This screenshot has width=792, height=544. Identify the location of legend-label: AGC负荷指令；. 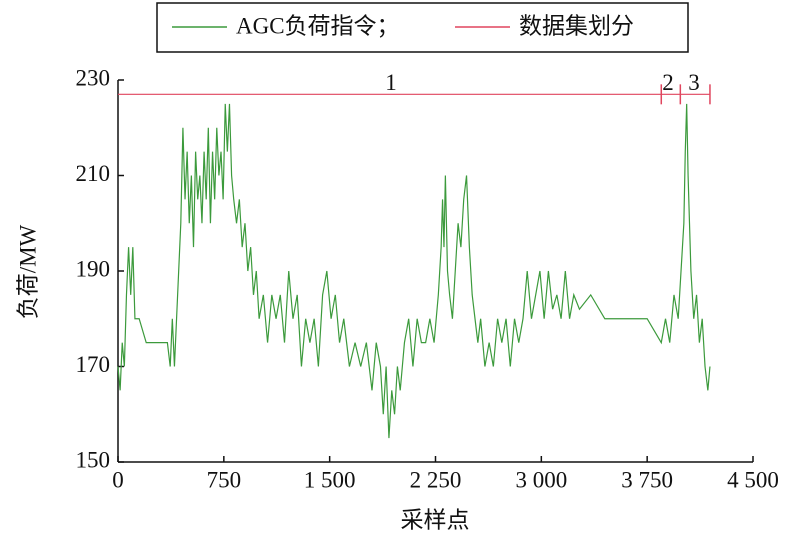
(318, 25).